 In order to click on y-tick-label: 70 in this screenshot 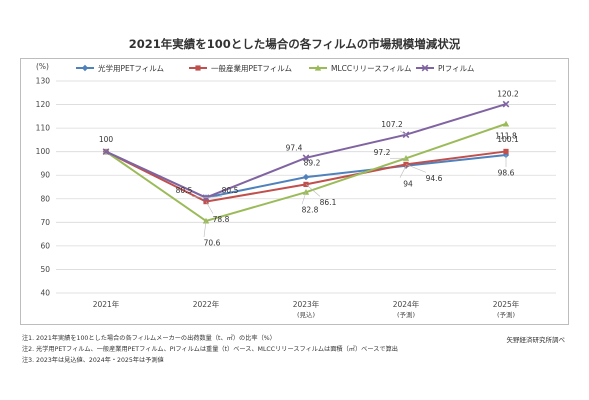, I will do `click(45, 222)`.